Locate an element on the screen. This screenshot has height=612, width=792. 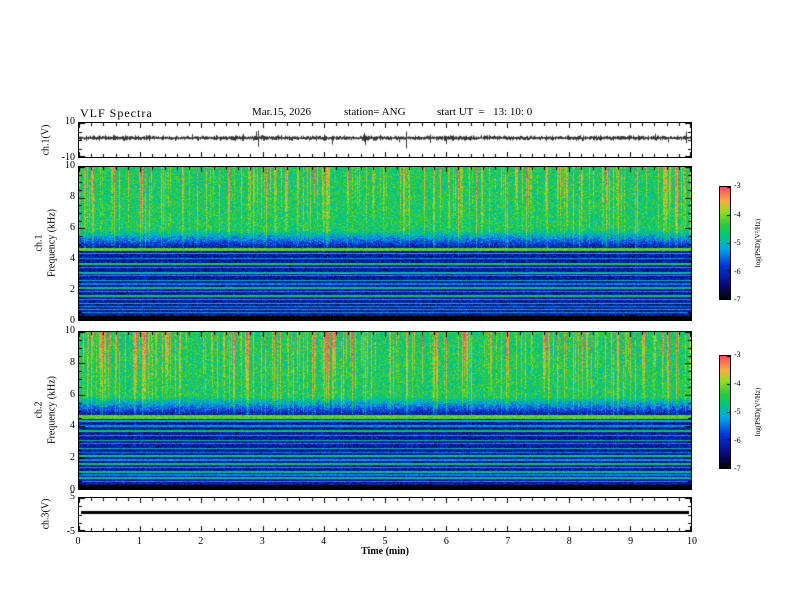
x-tick-label: 4 is located at coordinates (324, 541).